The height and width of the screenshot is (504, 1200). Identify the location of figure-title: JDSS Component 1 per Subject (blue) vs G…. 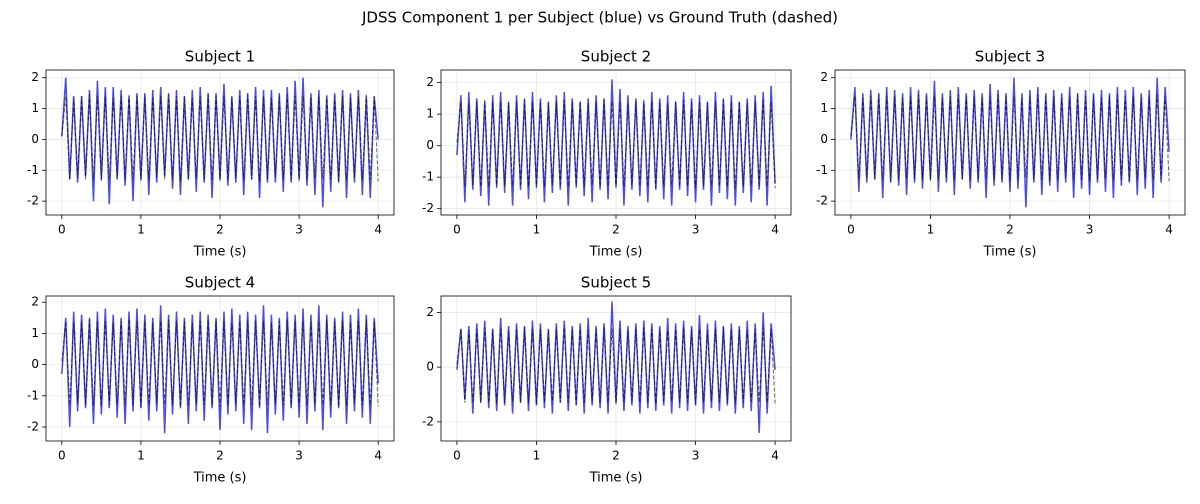
(599, 18).